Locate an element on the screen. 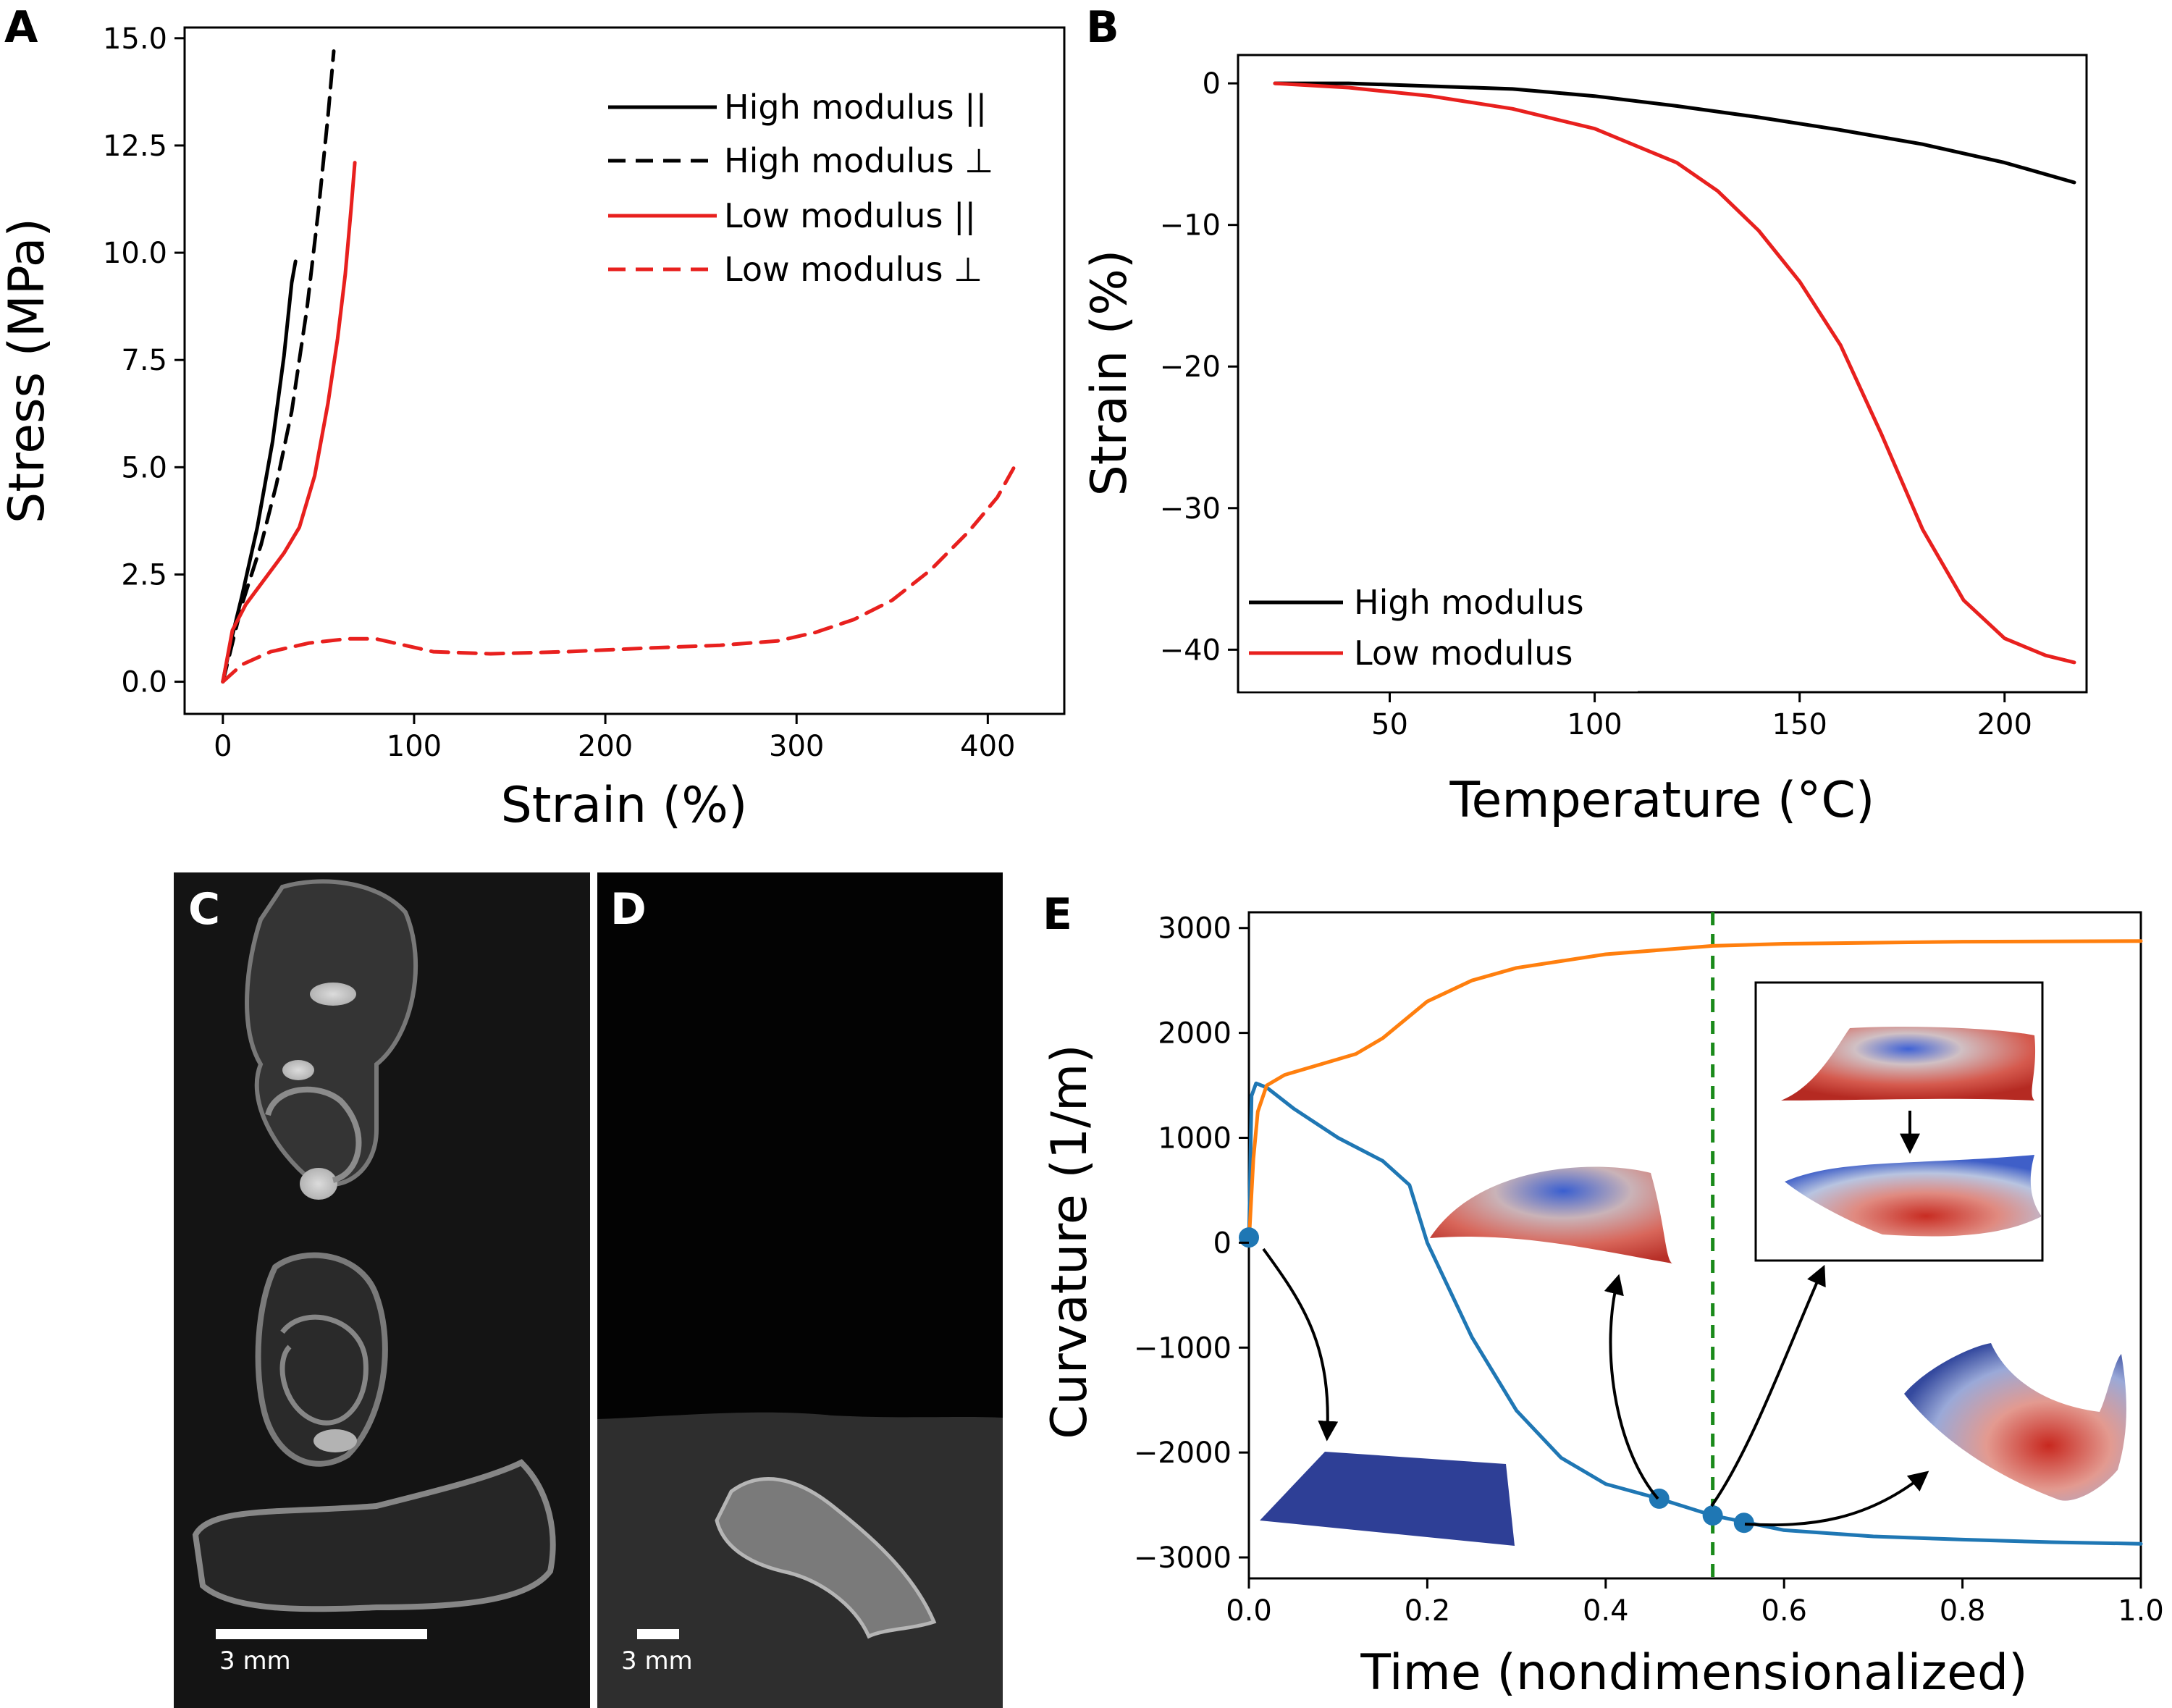 Image resolution: width=2172 pixels, height=1708 pixels. y-axis-title-a: Stress (MPa) is located at coordinates (28, 370).